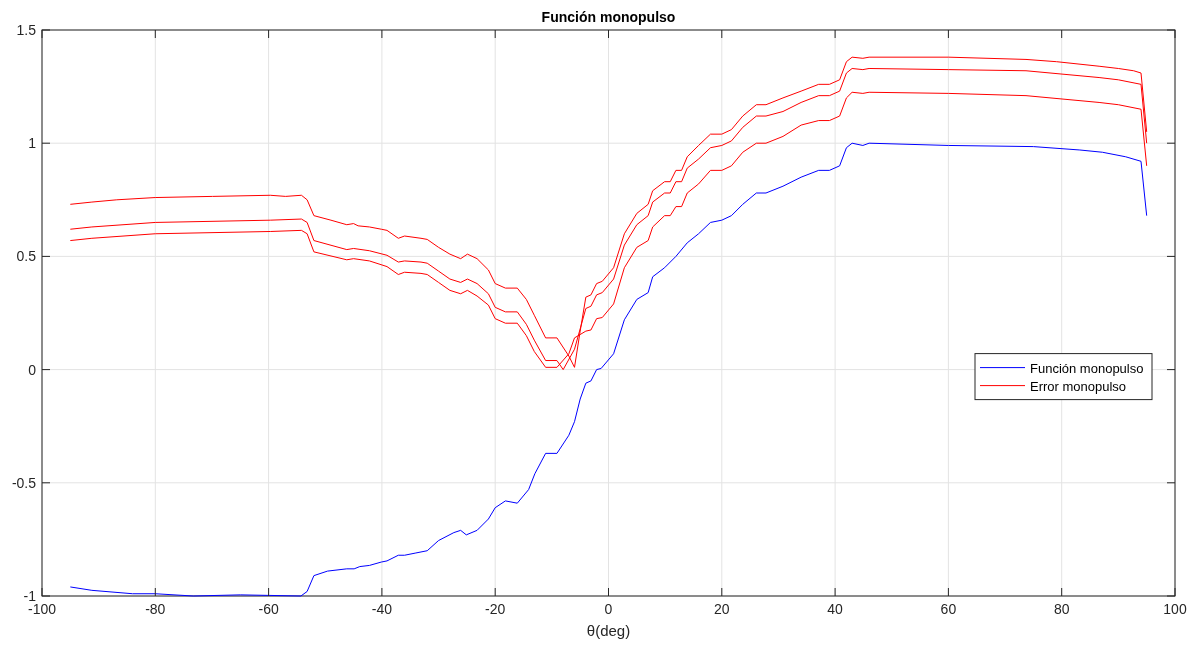  I want to click on x-tick-label: 80, so click(1061, 609).